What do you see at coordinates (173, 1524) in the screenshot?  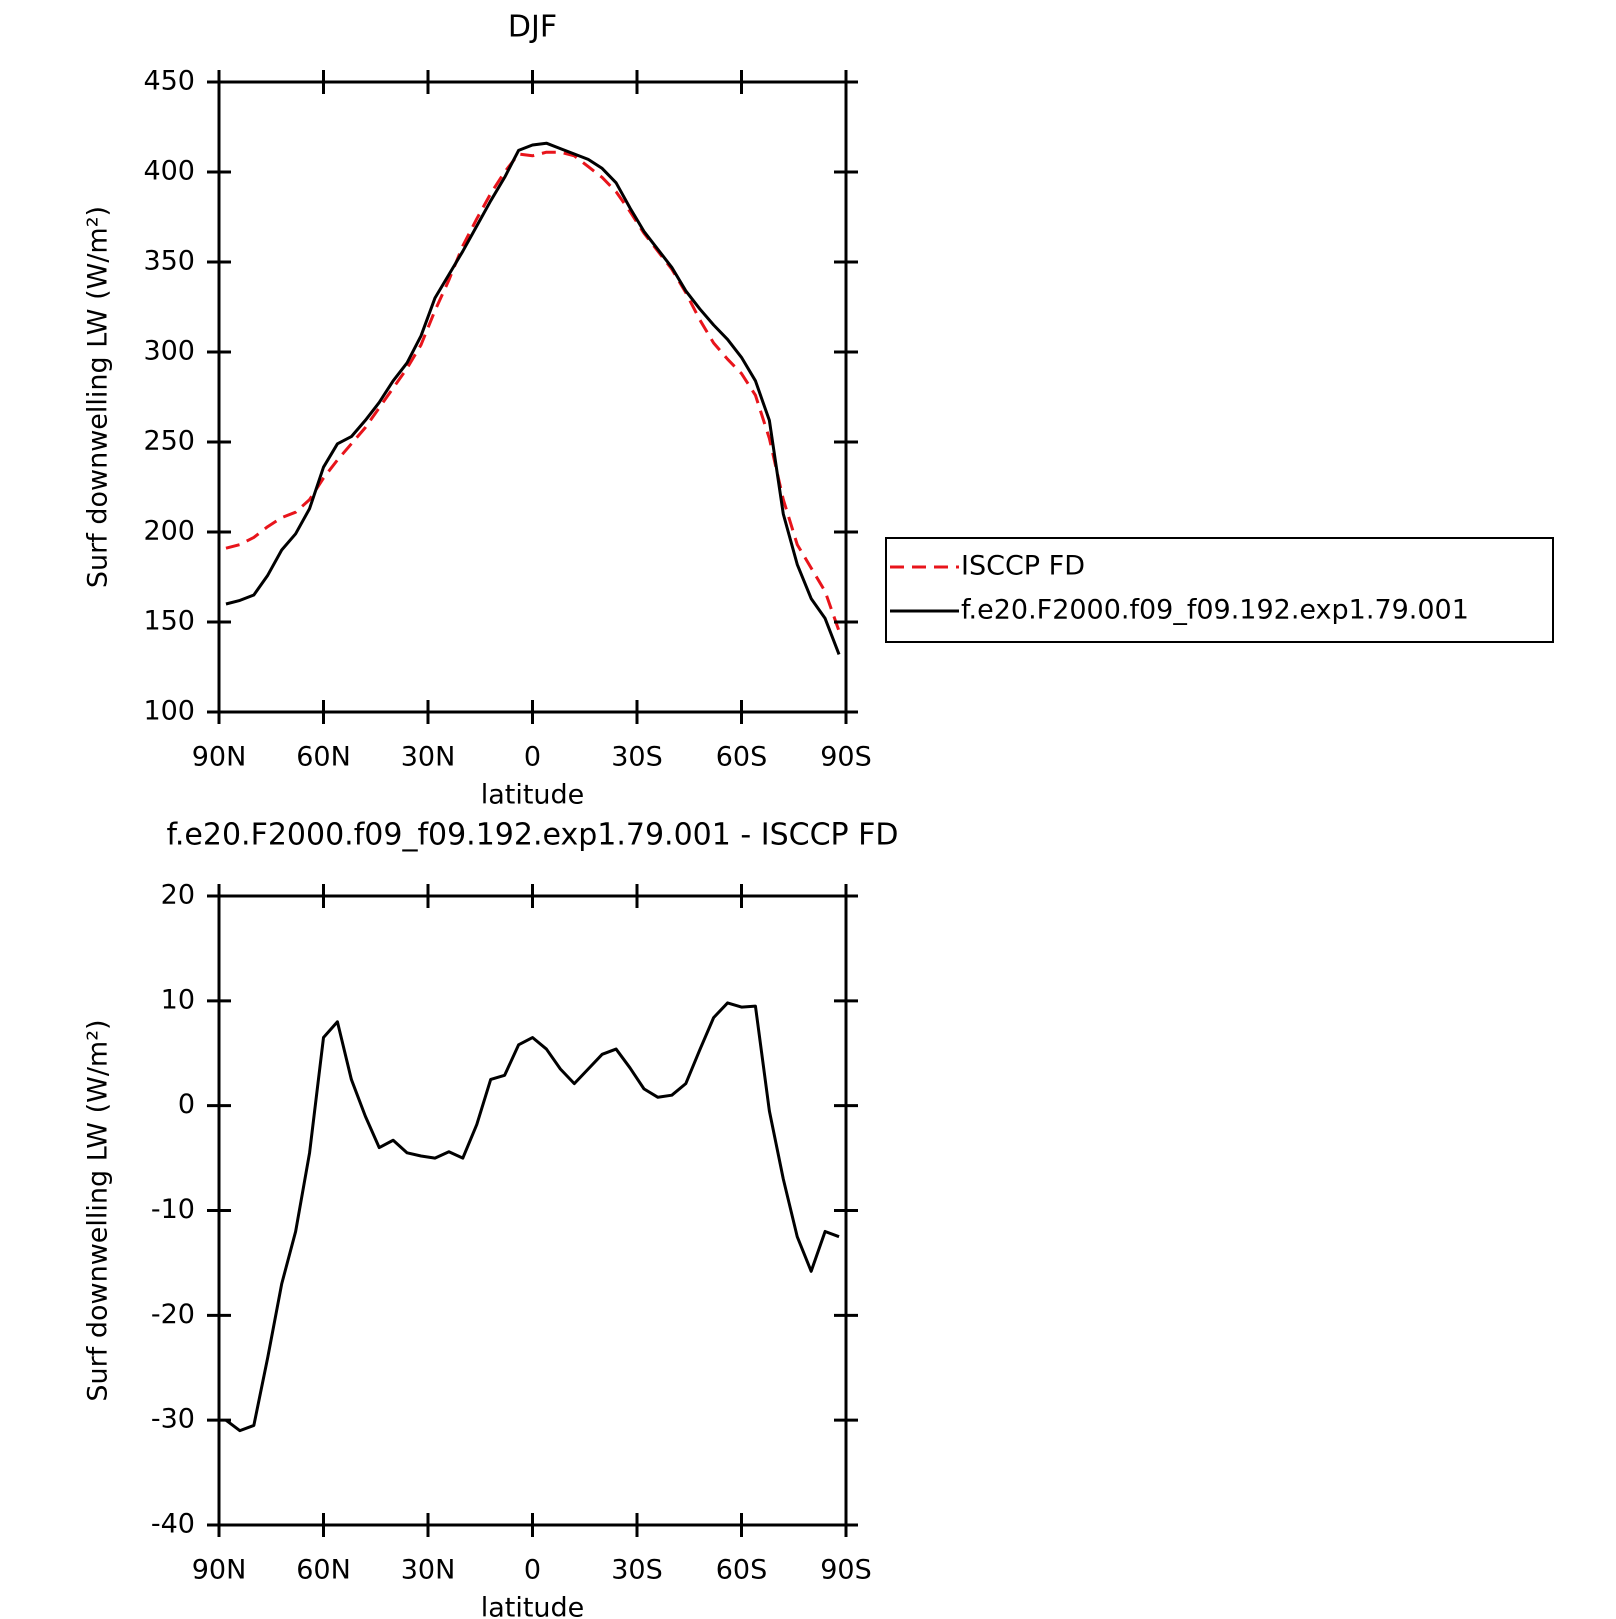 I see `y-tick-label: -40` at bounding box center [173, 1524].